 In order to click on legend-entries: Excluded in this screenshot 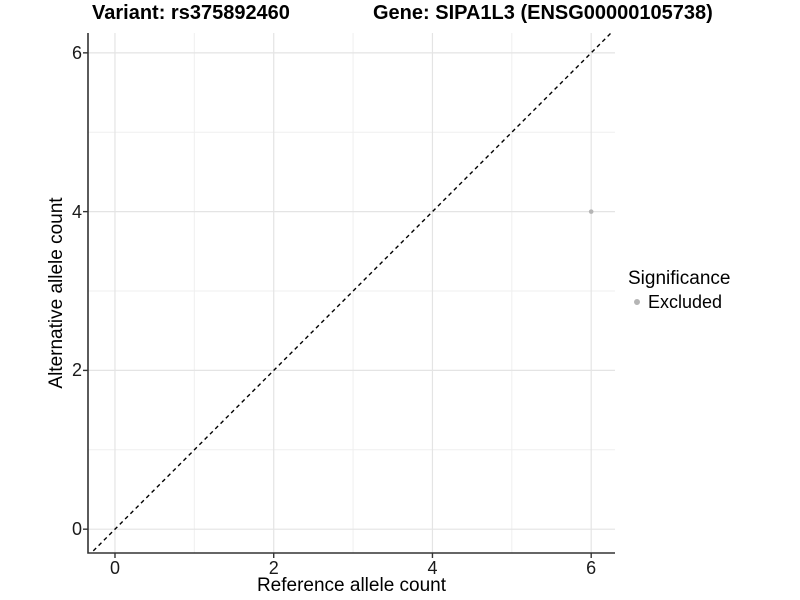, I will do `click(679, 302)`.